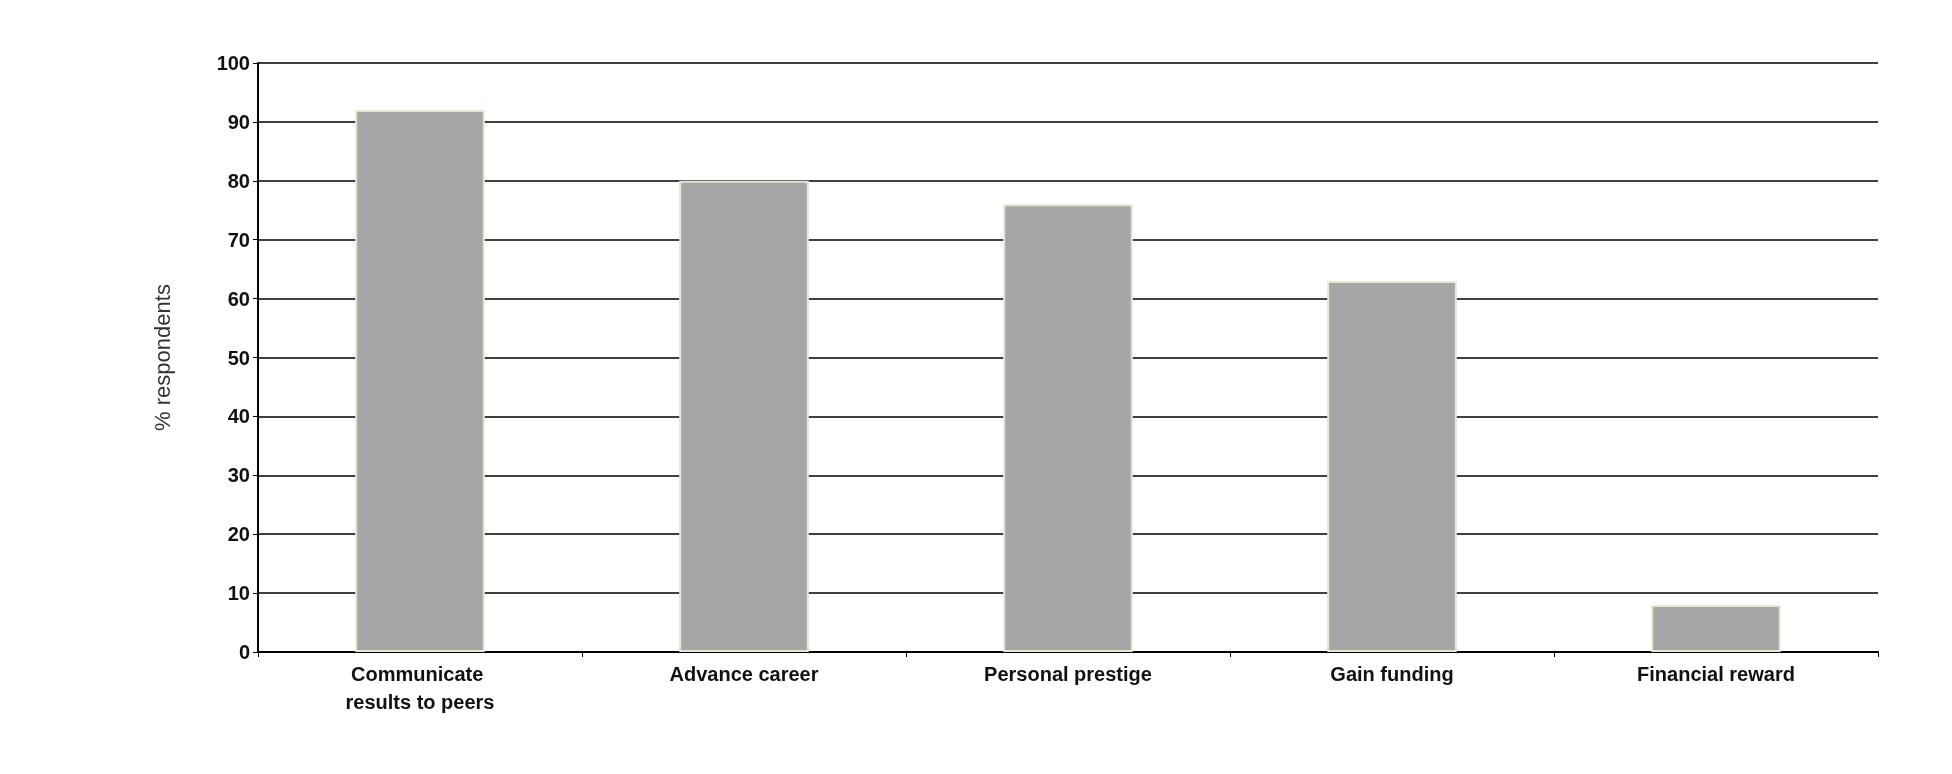 The height and width of the screenshot is (774, 1952). Describe the element at coordinates (238, 593) in the screenshot. I see `y-tick-label: 10` at that location.